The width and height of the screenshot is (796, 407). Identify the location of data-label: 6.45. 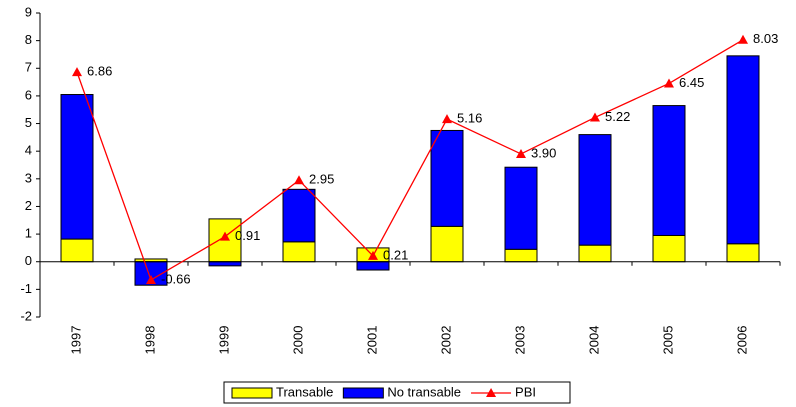
(691, 82).